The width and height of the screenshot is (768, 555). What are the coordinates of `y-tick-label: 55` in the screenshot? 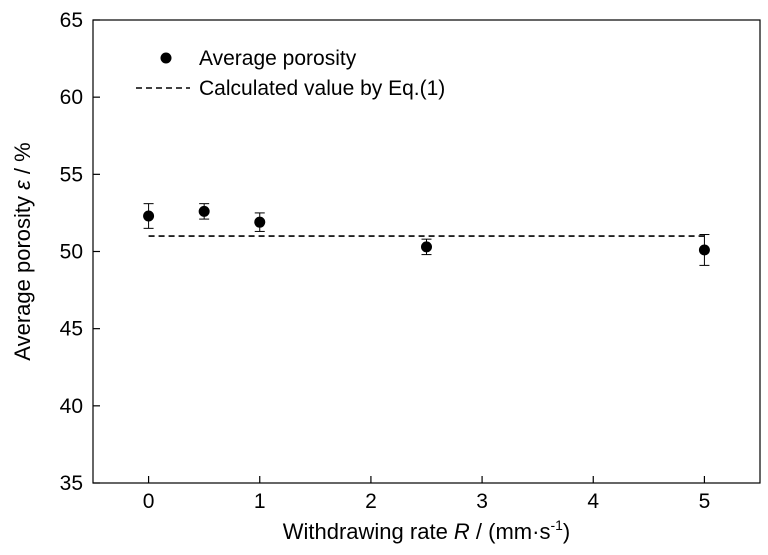 It's located at (71, 174).